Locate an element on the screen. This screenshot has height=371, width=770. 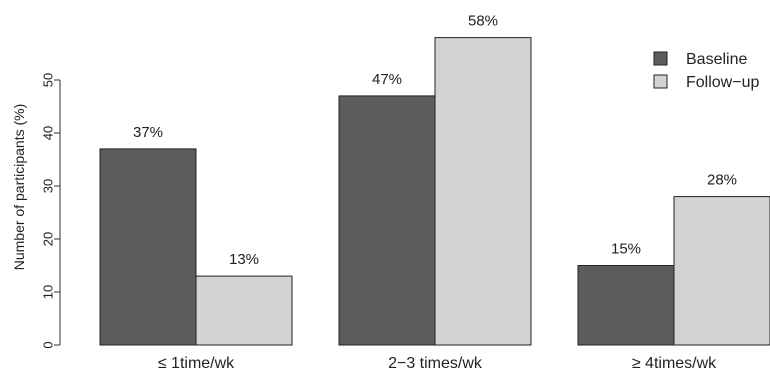
y-tick-label: 20 is located at coordinates (48, 239).